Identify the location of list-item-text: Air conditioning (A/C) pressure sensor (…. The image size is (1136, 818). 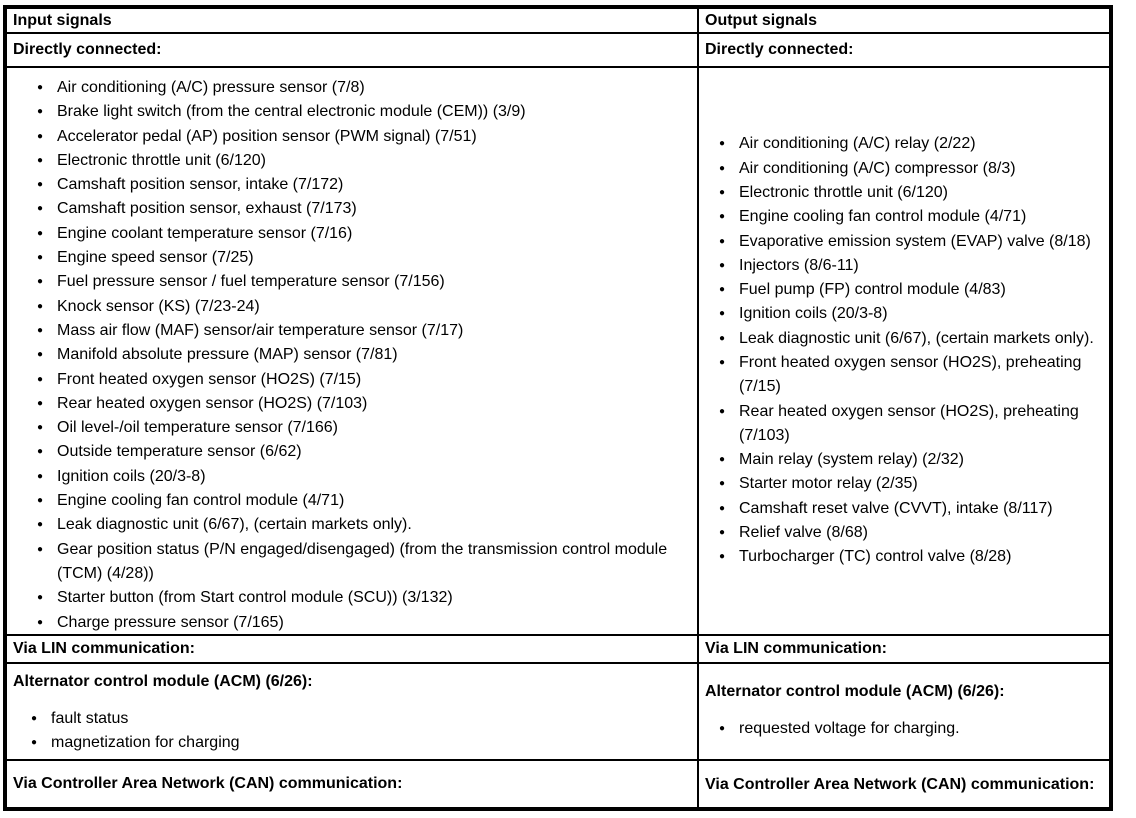
(211, 87).